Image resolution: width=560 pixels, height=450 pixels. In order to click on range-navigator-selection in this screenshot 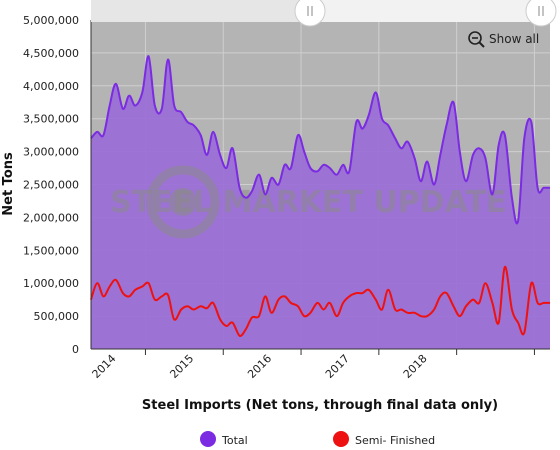, I will do `click(425, 11)`.